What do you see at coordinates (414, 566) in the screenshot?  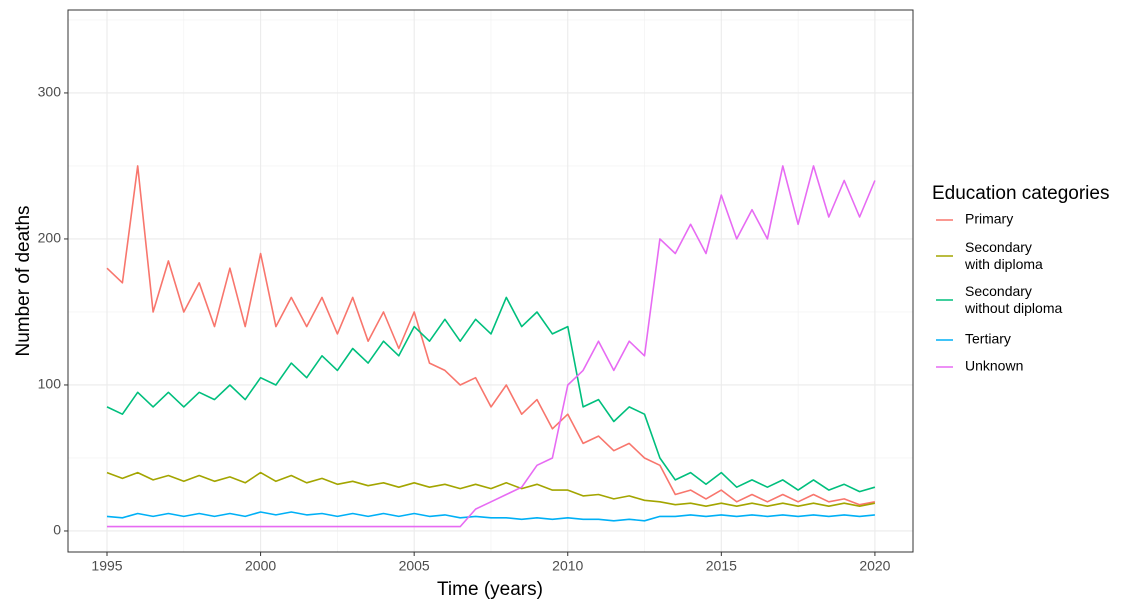 I see `x-tick-label: 2005` at bounding box center [414, 566].